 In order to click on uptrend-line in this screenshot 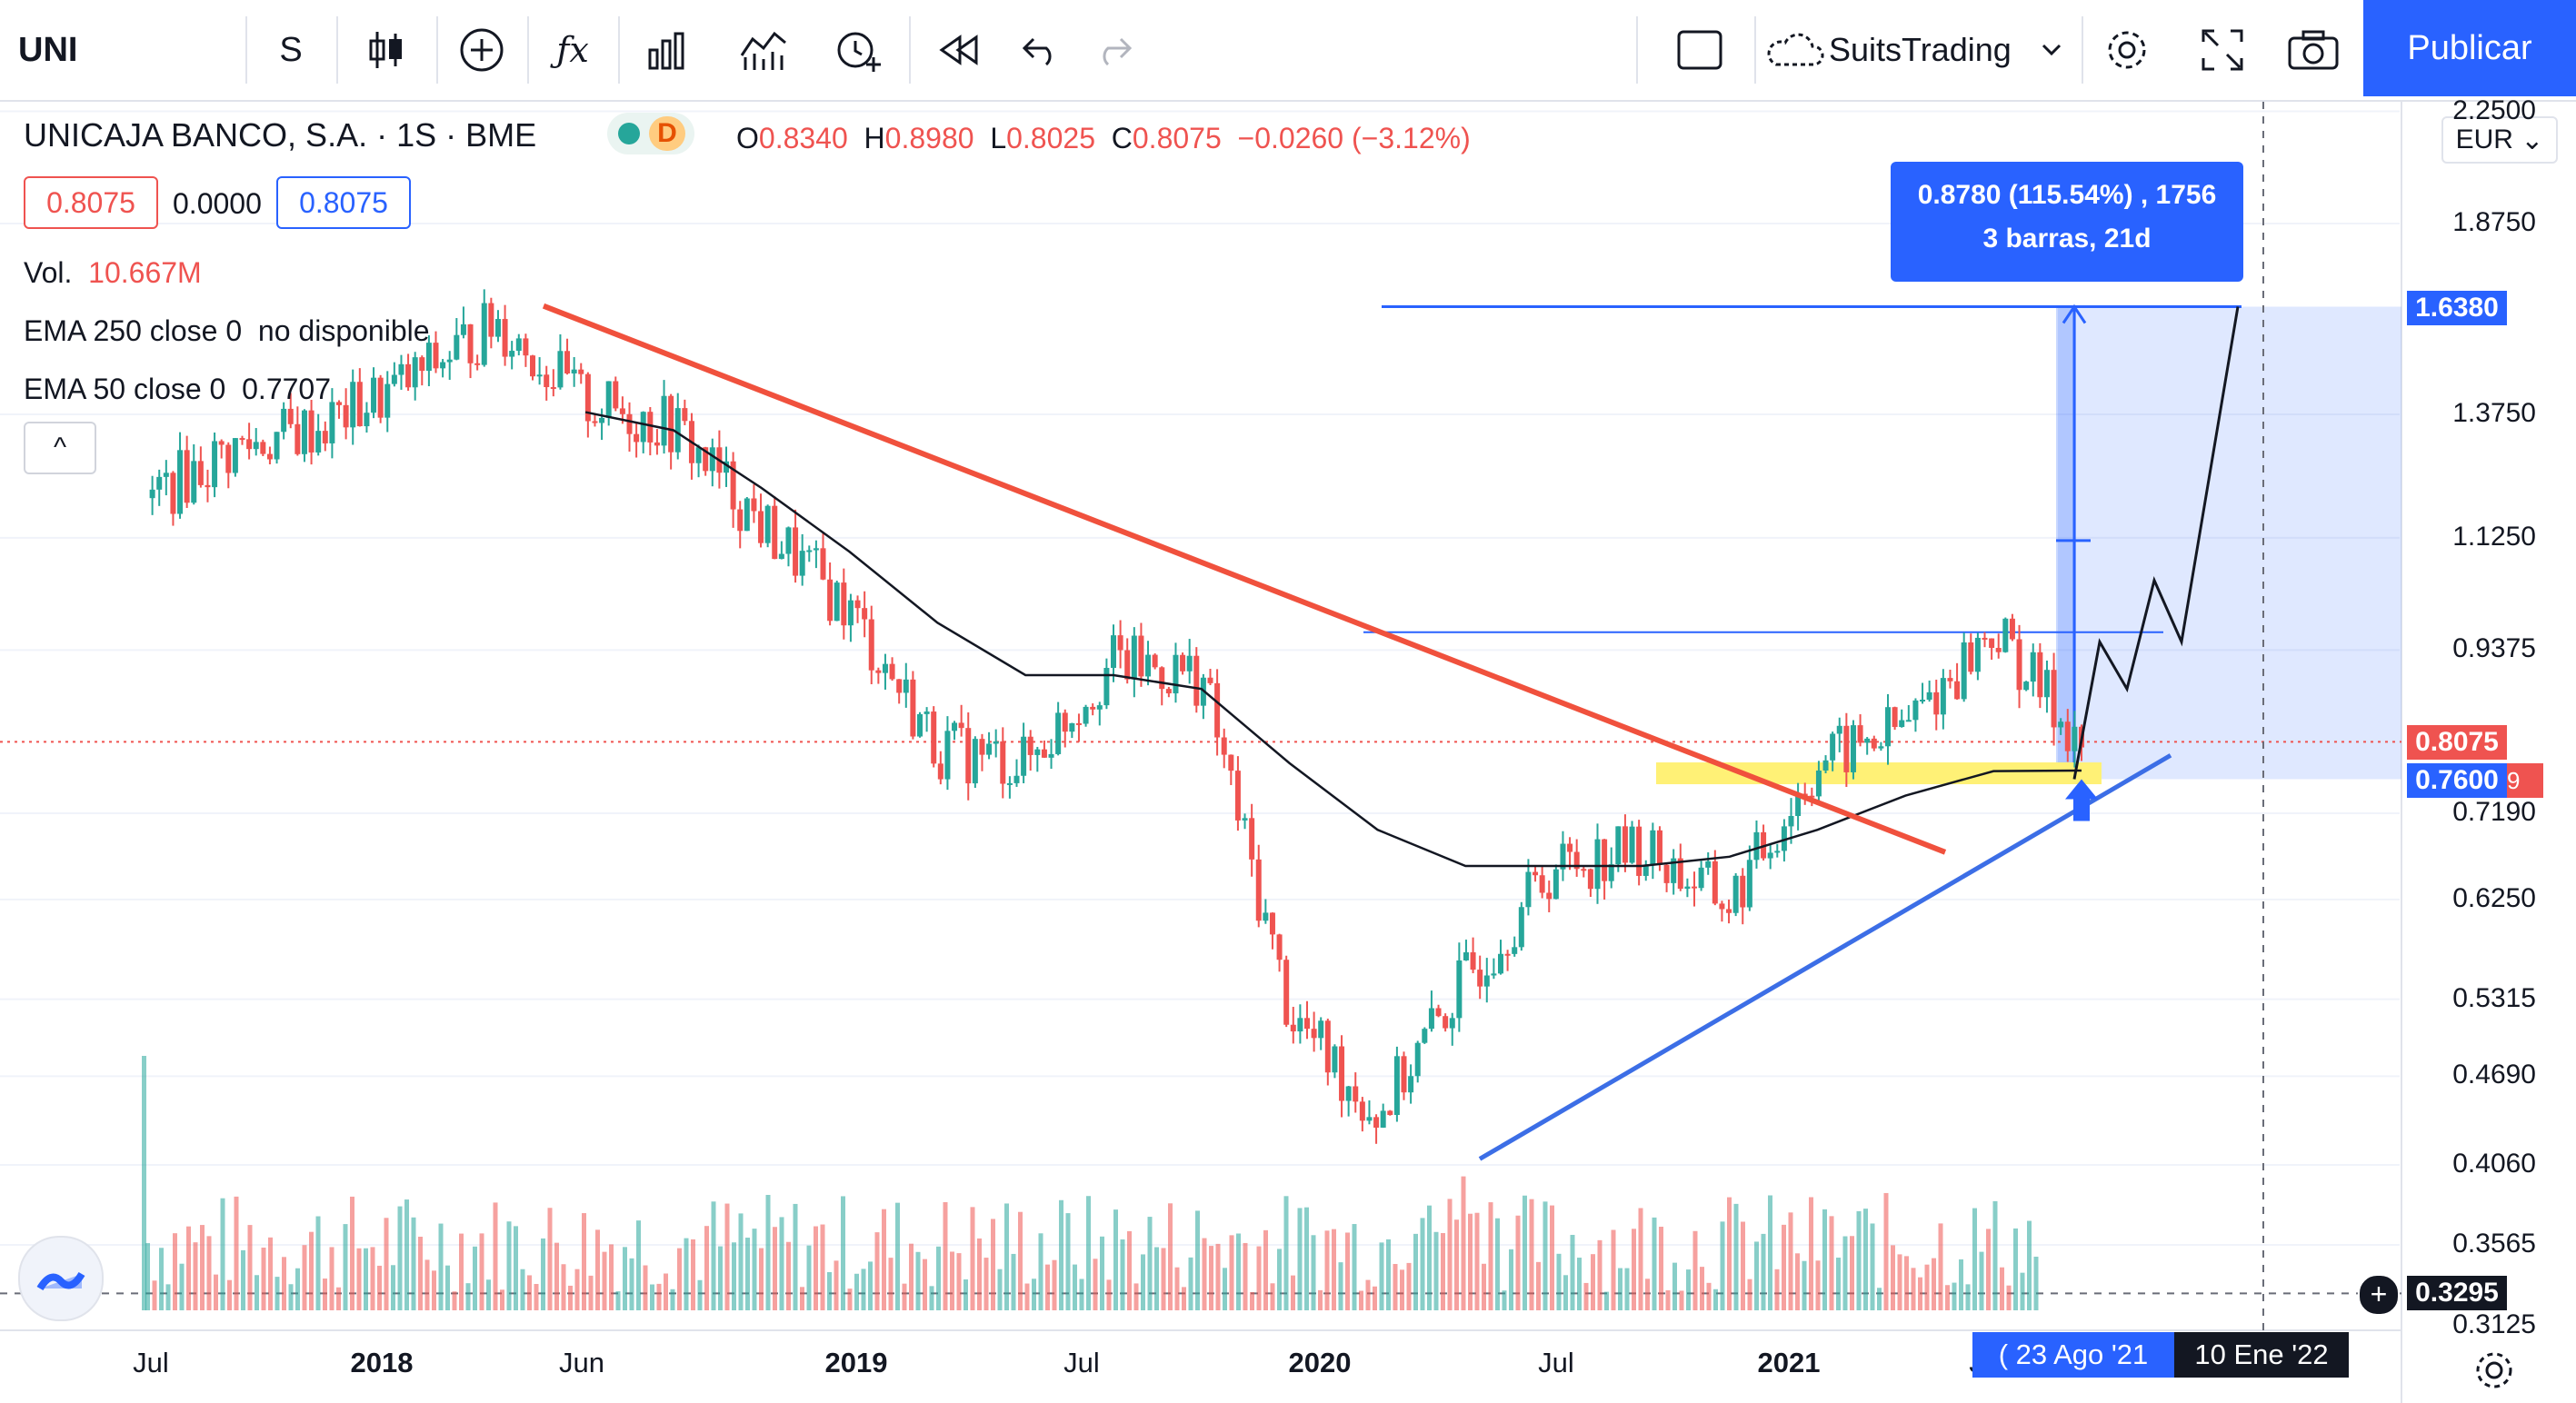, I will do `click(1825, 957)`.